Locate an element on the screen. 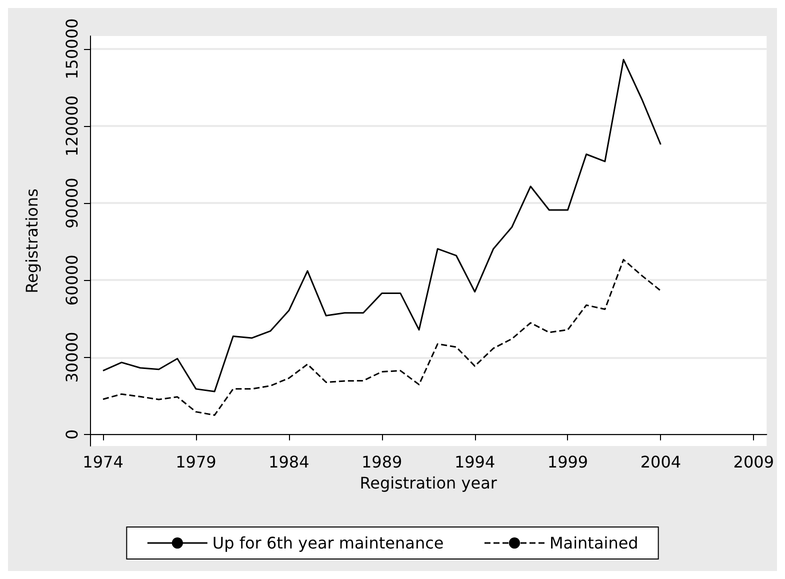  x-tick-label: 1974 is located at coordinates (103, 462).